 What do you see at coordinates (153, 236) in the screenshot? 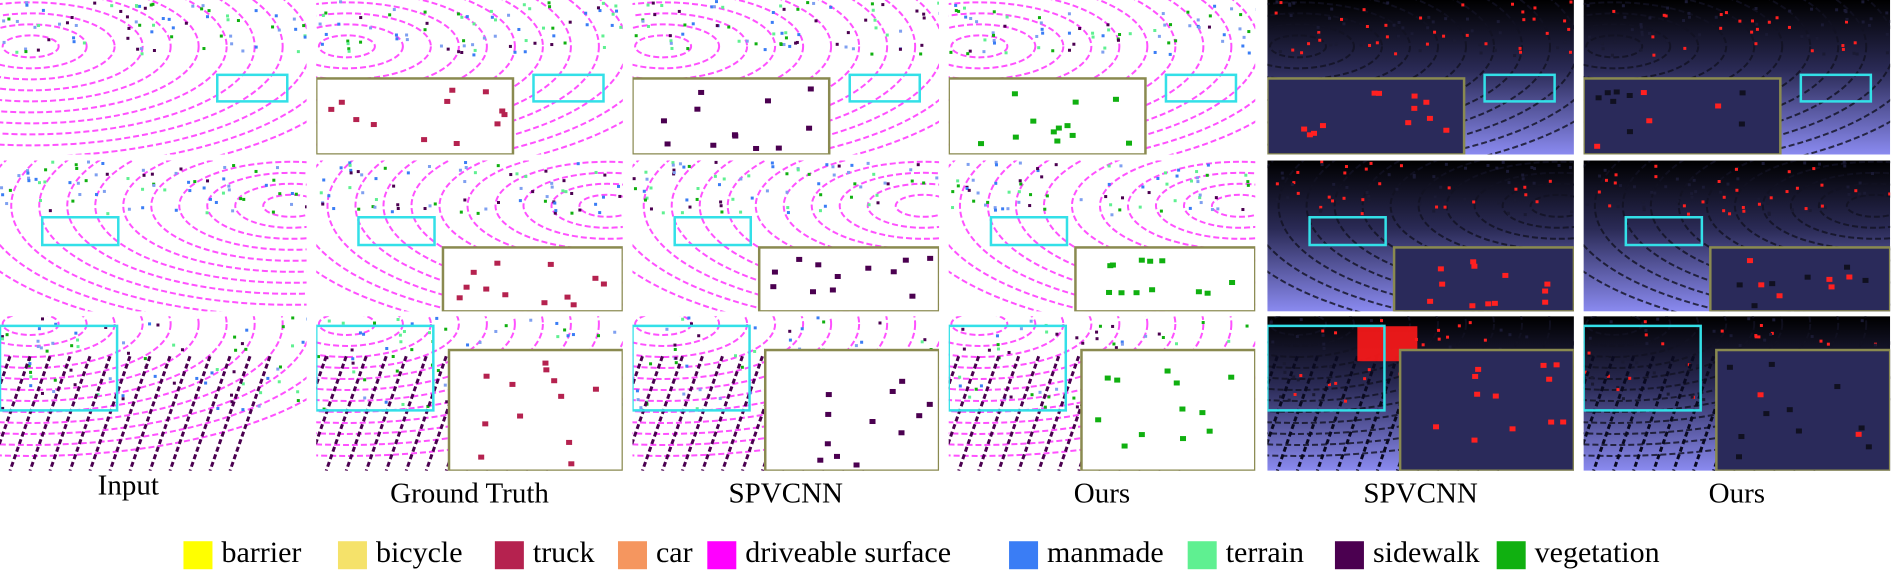
I see `panel` at bounding box center [153, 236].